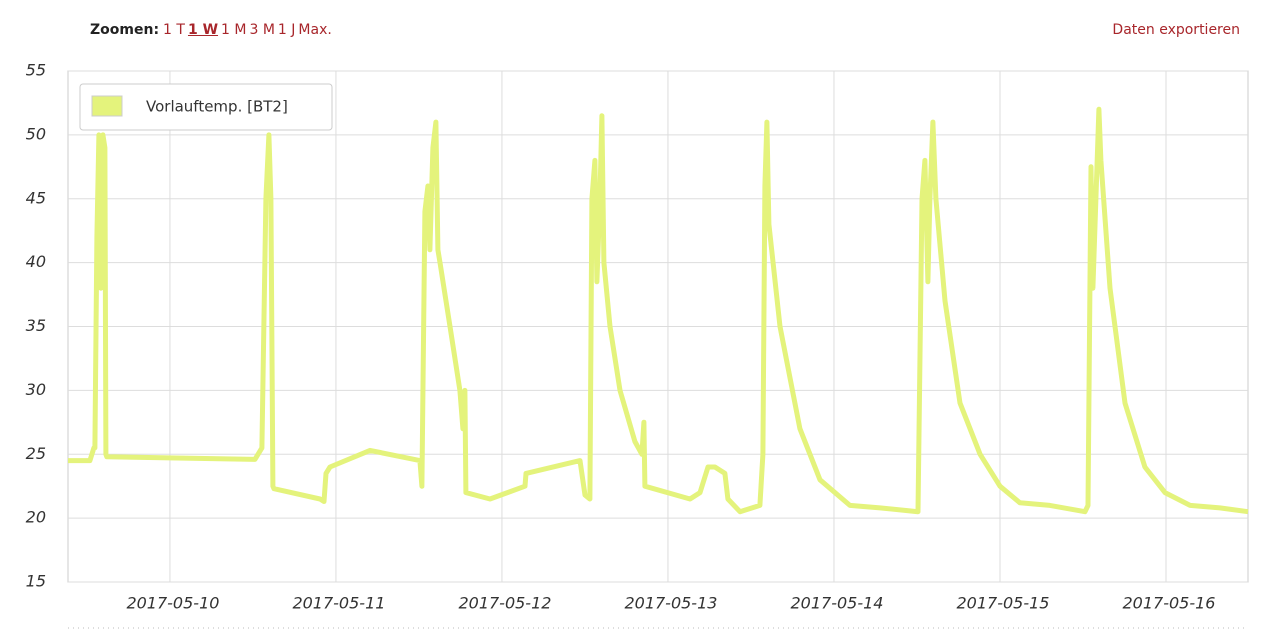 This screenshot has width=1280, height=642. I want to click on zoom-option: Max., so click(315, 30).